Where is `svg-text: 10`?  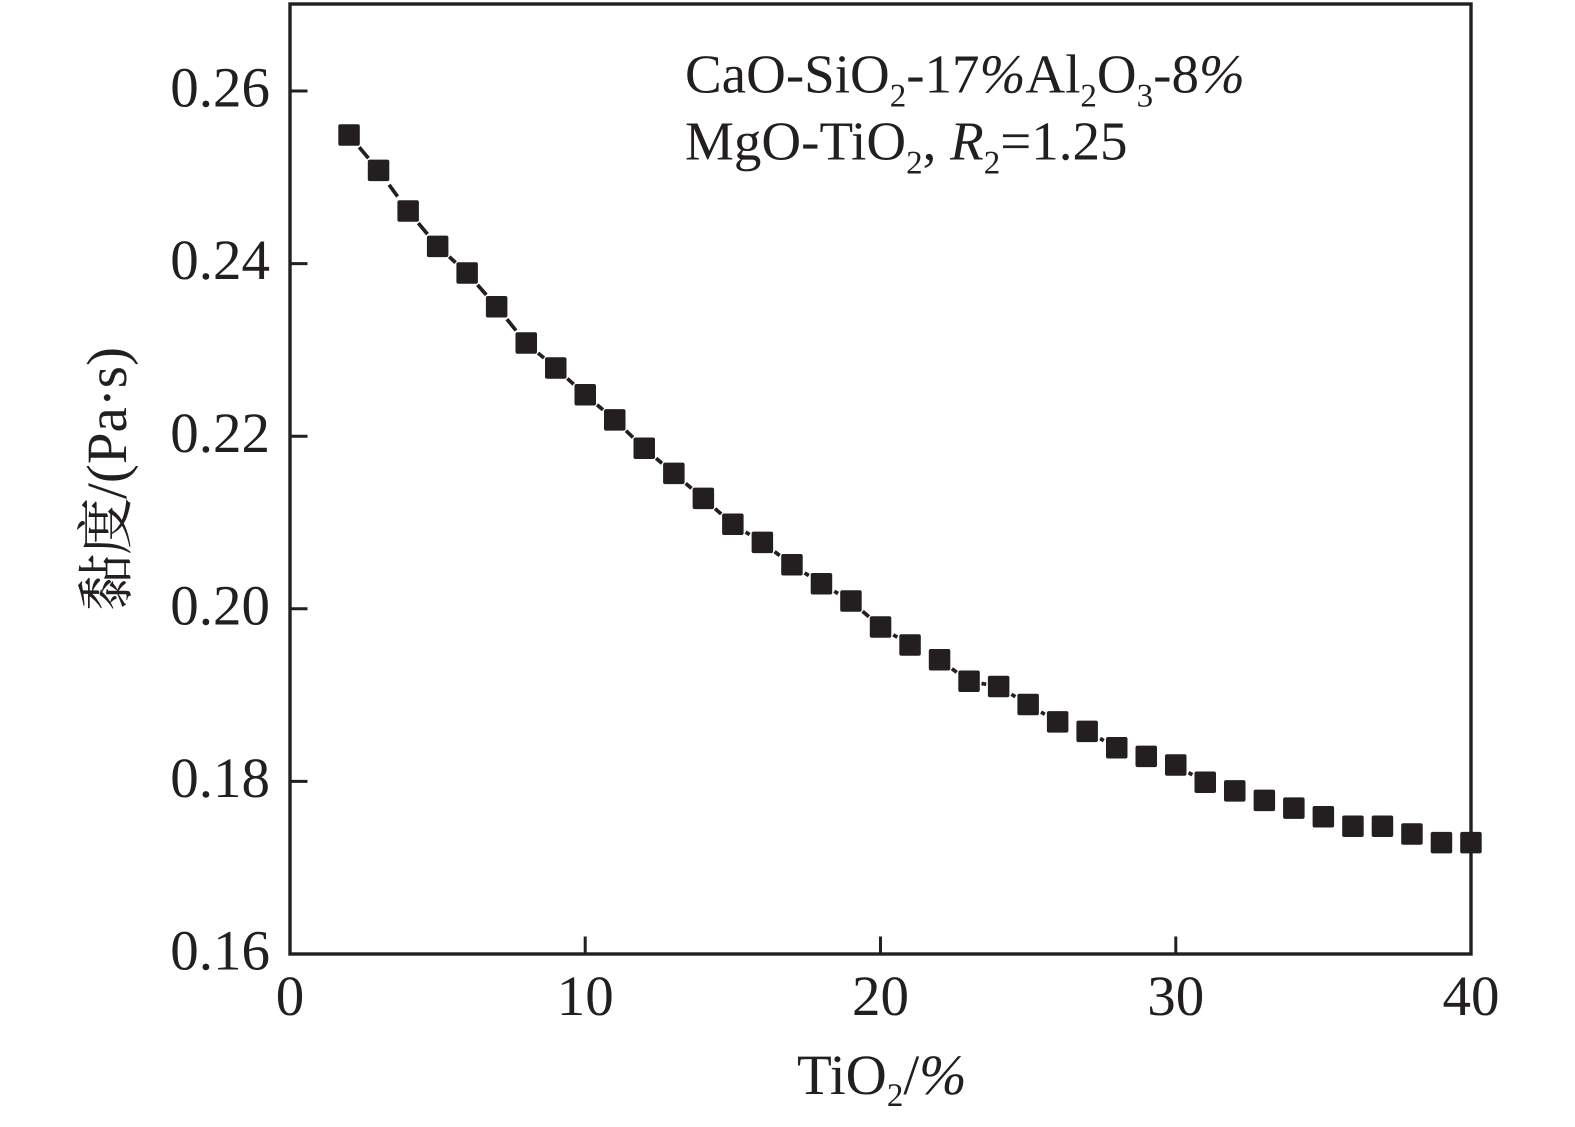
svg-text: 10 is located at coordinates (585, 996).